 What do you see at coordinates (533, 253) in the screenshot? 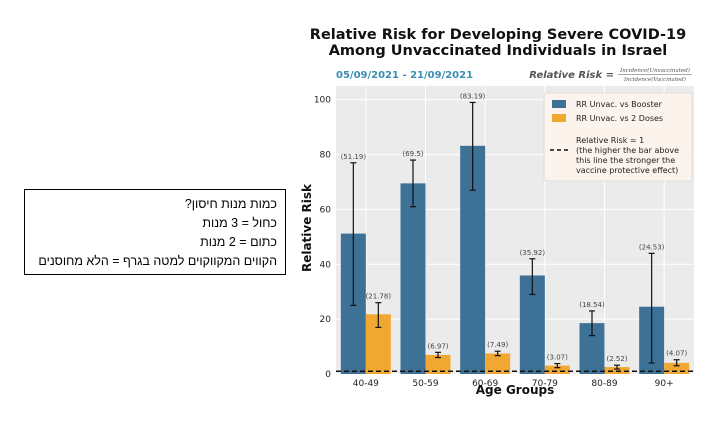
I see `data-label: (35.92)` at bounding box center [533, 253].